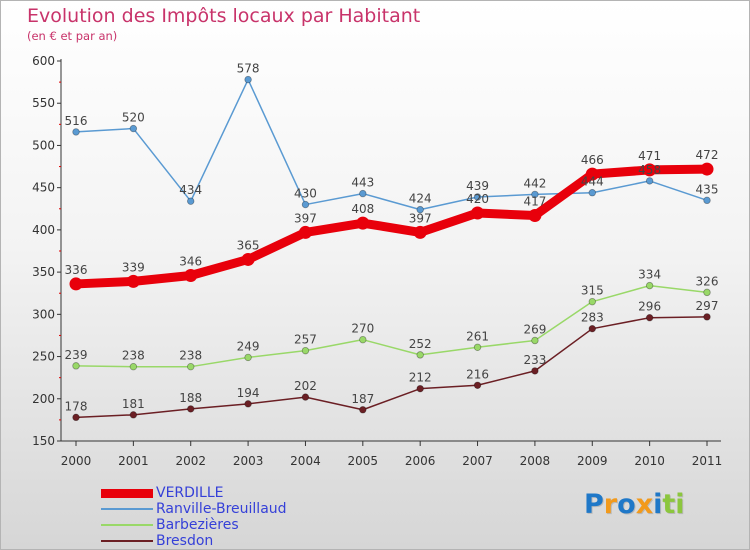  I want to click on x-tick-label: 2005, so click(363, 461).